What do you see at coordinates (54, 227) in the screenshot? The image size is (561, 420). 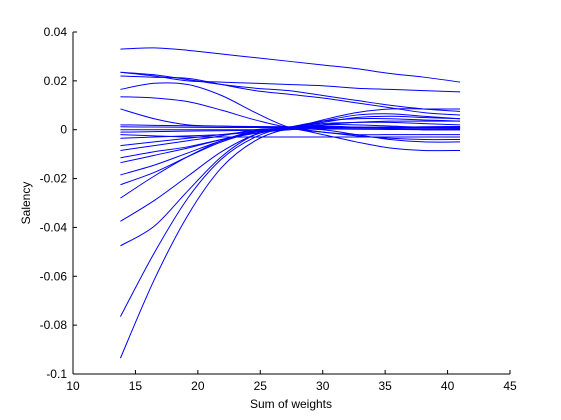 I see `y-tick-label: -0.04` at bounding box center [54, 227].